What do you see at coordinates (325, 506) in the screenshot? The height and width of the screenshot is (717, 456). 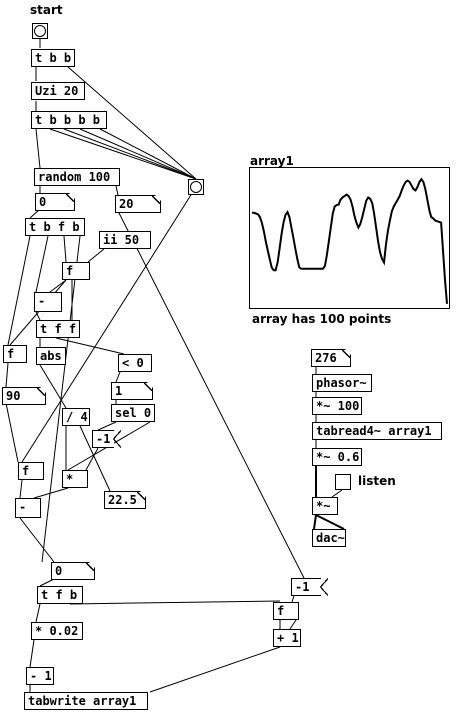 I see `multiply-signal-object: *~` at bounding box center [325, 506].